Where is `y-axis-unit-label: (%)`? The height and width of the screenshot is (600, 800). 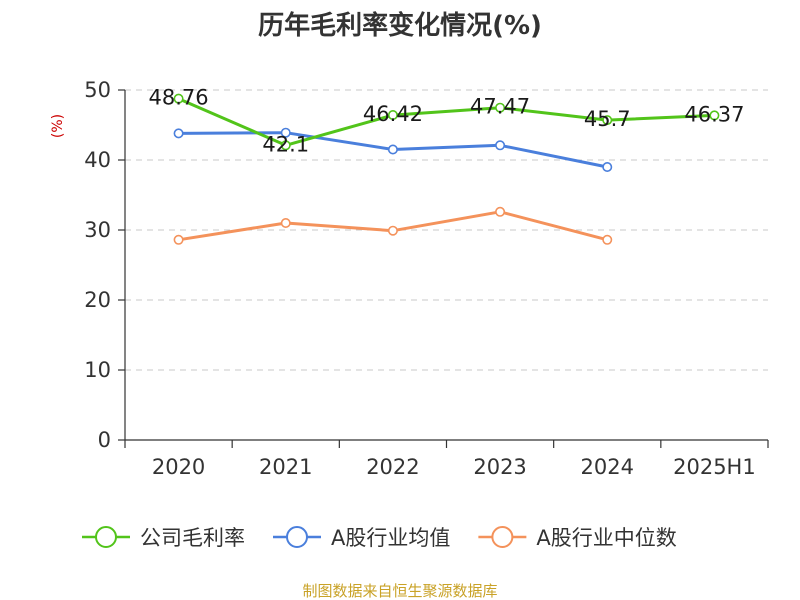 y-axis-unit-label: (%) is located at coordinates (58, 126).